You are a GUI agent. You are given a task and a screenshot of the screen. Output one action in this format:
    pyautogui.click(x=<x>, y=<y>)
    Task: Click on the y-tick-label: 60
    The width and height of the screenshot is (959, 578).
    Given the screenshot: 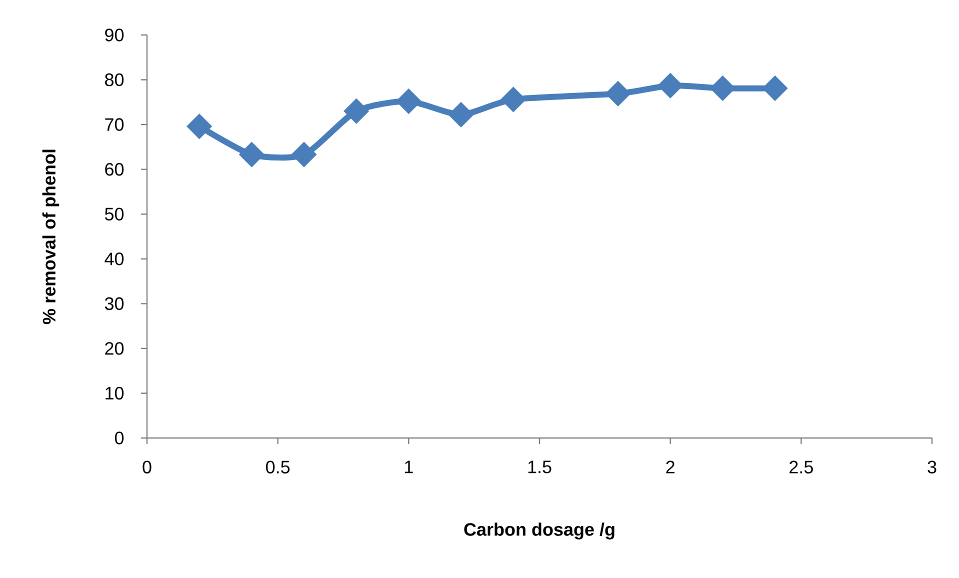 What is the action you would take?
    pyautogui.click(x=114, y=169)
    